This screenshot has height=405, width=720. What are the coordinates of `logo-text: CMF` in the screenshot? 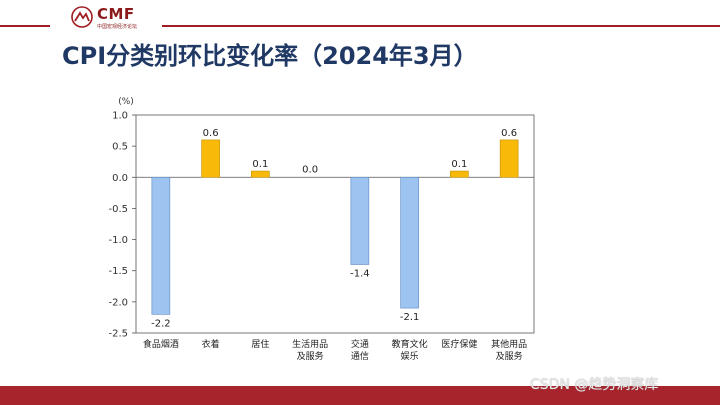 It's located at (116, 14).